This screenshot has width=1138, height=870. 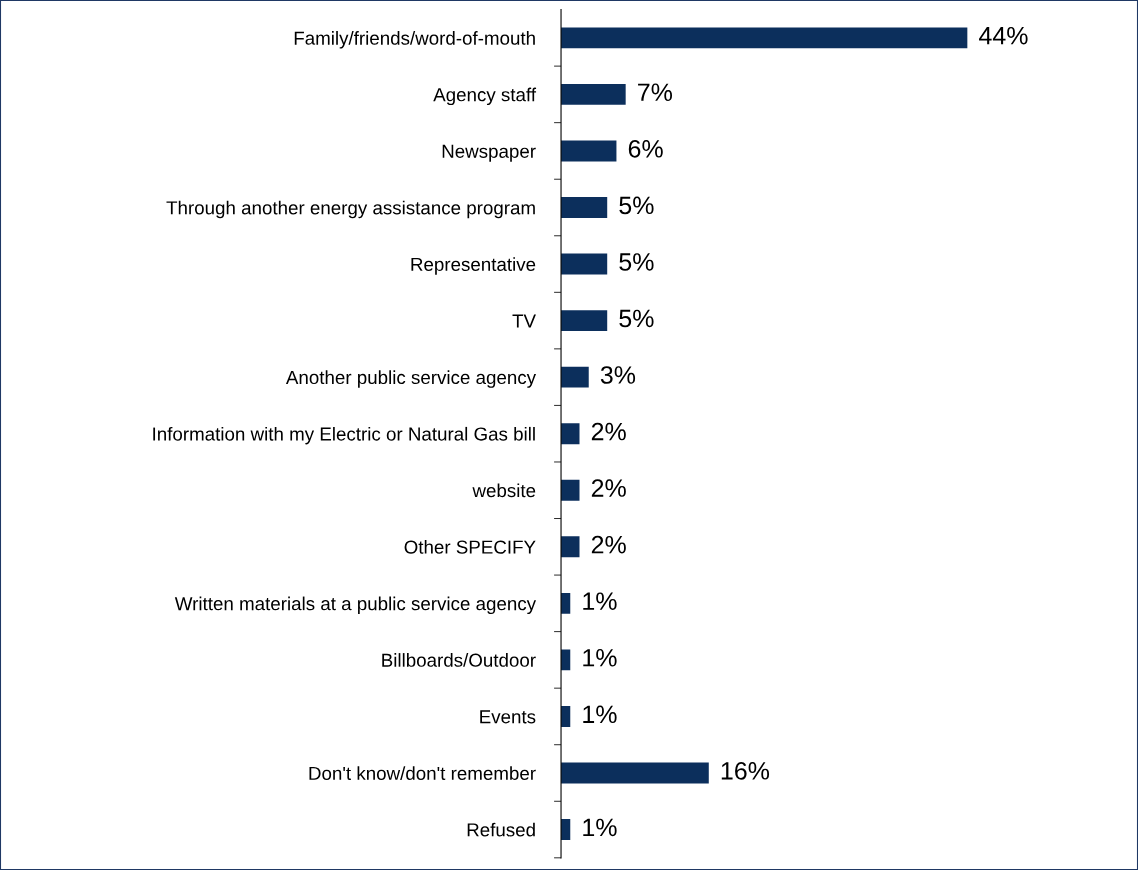 I want to click on y-tick-label: website, so click(x=504, y=490).